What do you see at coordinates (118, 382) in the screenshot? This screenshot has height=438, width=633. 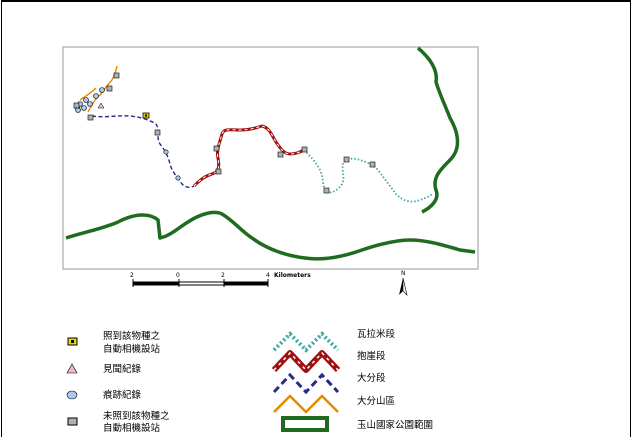 I see `legend-points: 照到該物種之 自動相機設站 見聞紀錄 痕跡紀錄 未照到該物種之 自動相機設站` at bounding box center [118, 382].